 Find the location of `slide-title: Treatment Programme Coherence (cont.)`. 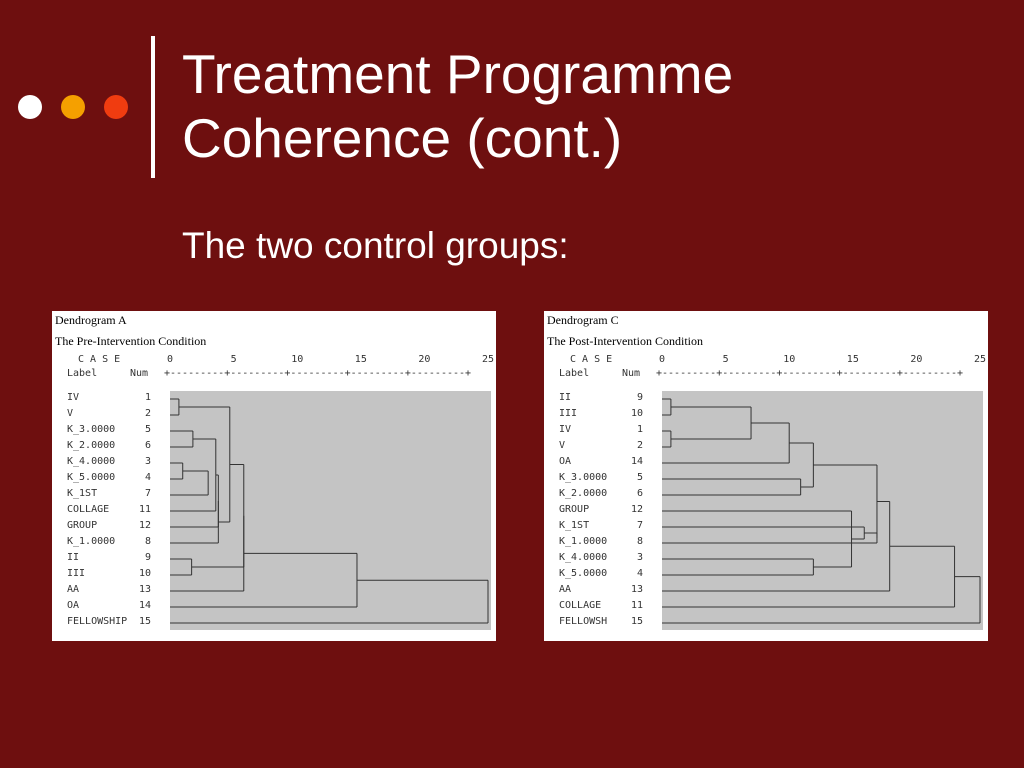

slide-title: Treatment Programme Coherence (cont.) is located at coordinates (457, 106).